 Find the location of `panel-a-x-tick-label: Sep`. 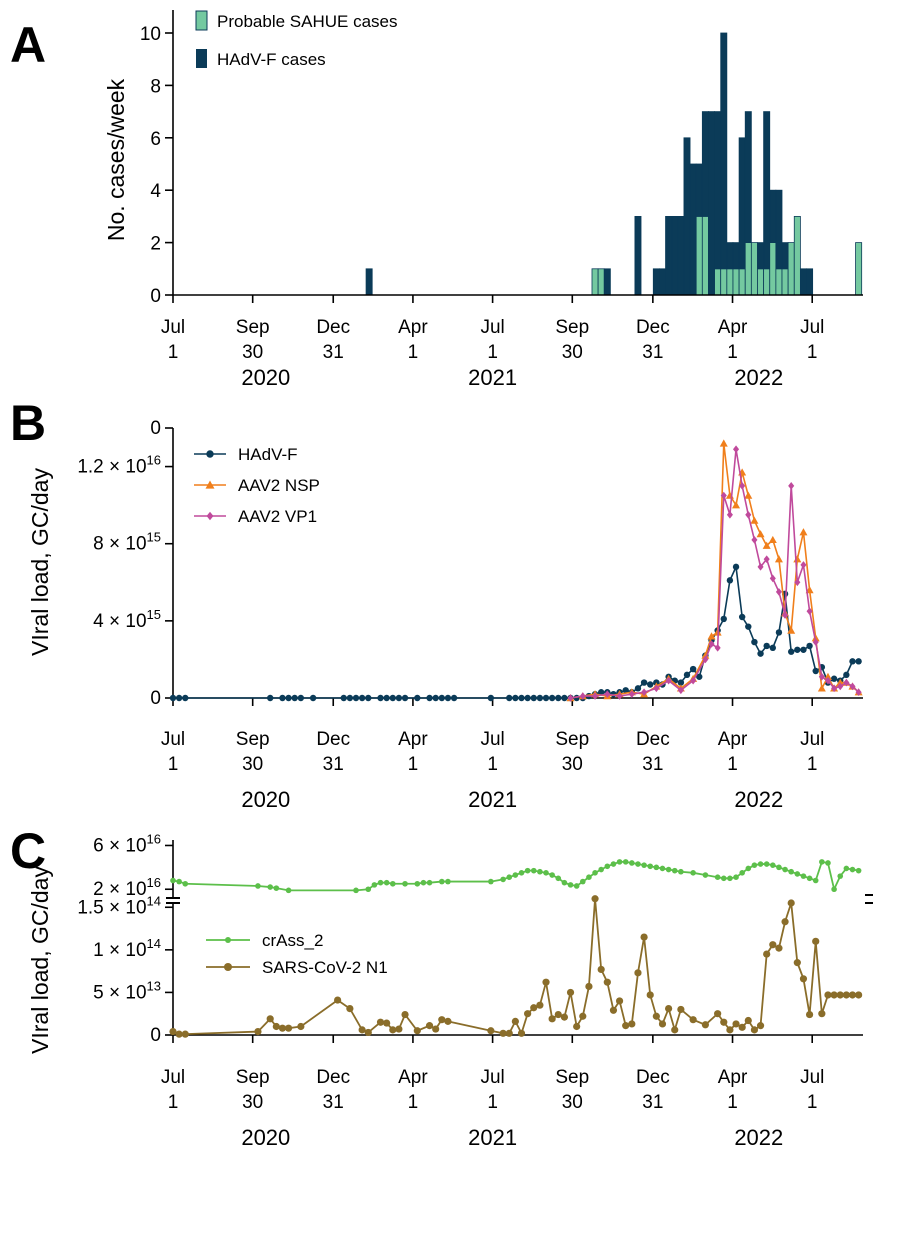

panel-a-x-tick-label: Sep is located at coordinates (572, 327).